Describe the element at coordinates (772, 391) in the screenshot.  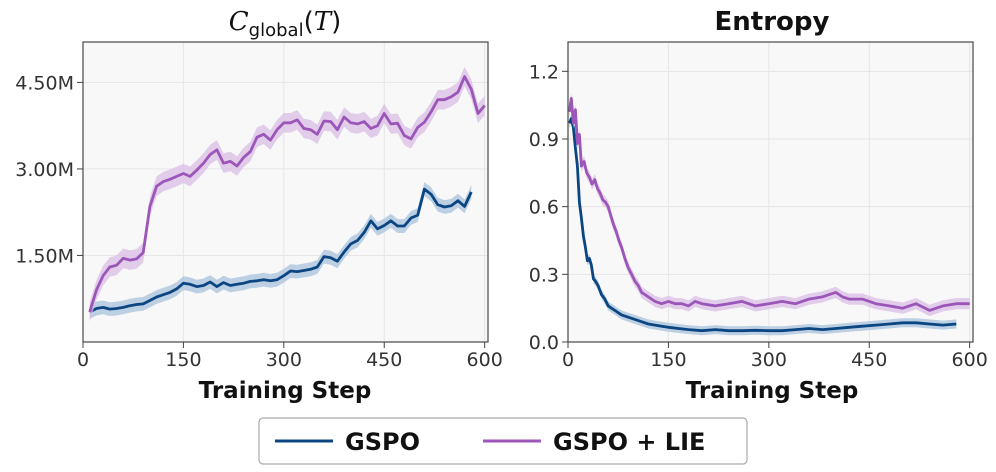
I see `x-axis-label-right: Training Step` at that location.